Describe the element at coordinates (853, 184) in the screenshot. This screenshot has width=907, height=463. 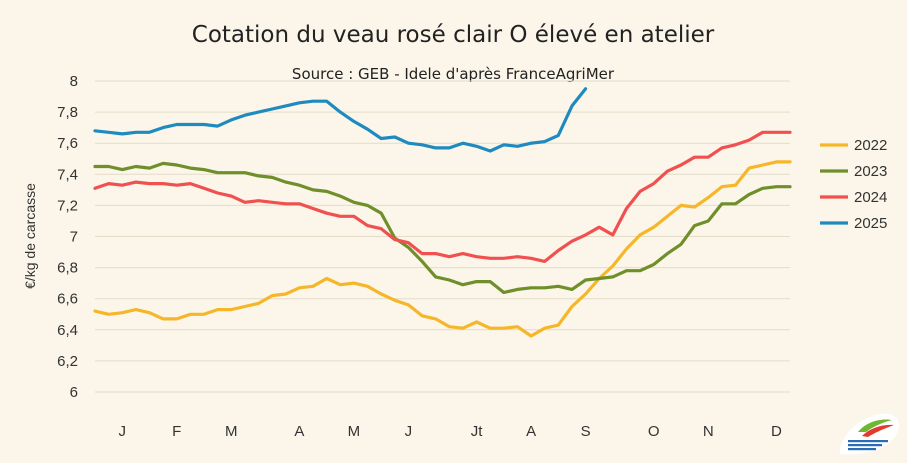
I see `legend: 2022 2023 2024 2025` at that location.